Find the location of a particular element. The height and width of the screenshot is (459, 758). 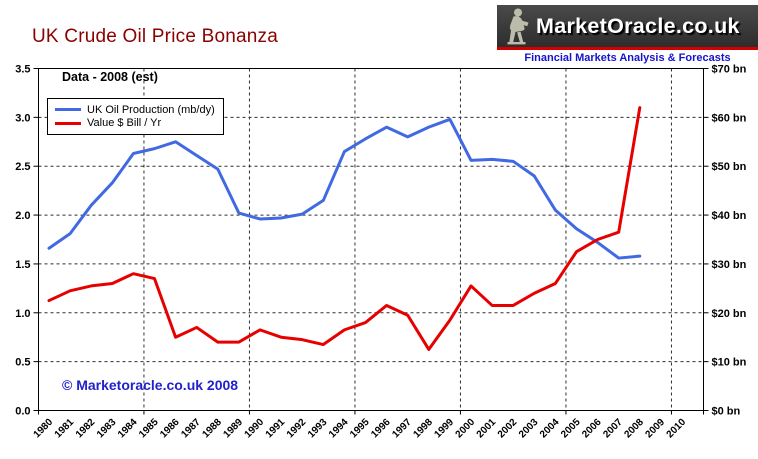

left-axis-label: 3.5 is located at coordinates (22, 70).